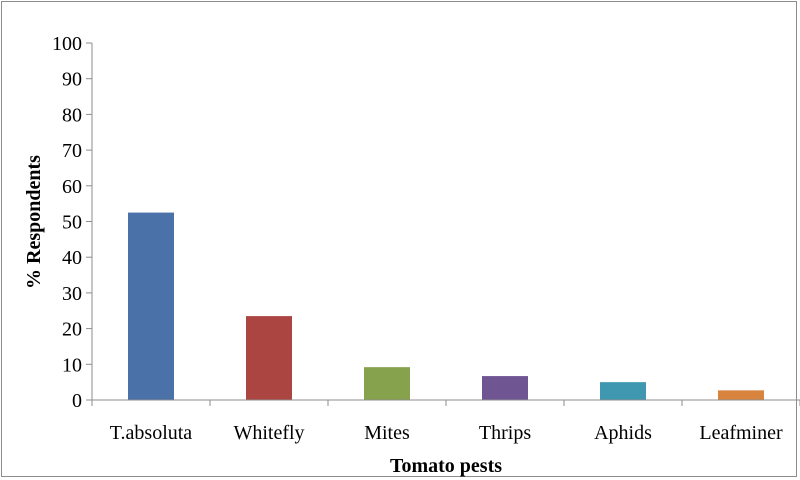  I want to click on y-tick-label: 50, so click(72, 223).